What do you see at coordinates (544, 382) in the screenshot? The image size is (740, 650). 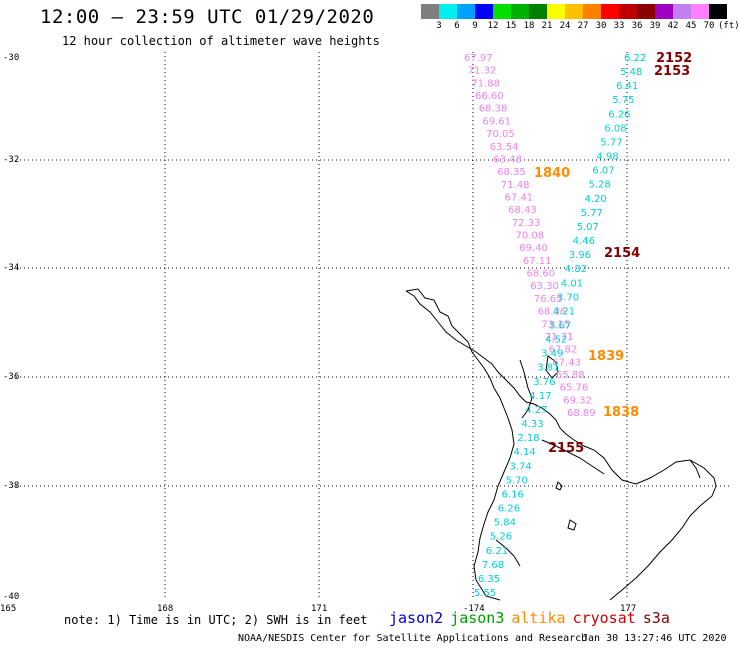 I see `wave-height-value: 3.76` at bounding box center [544, 382].